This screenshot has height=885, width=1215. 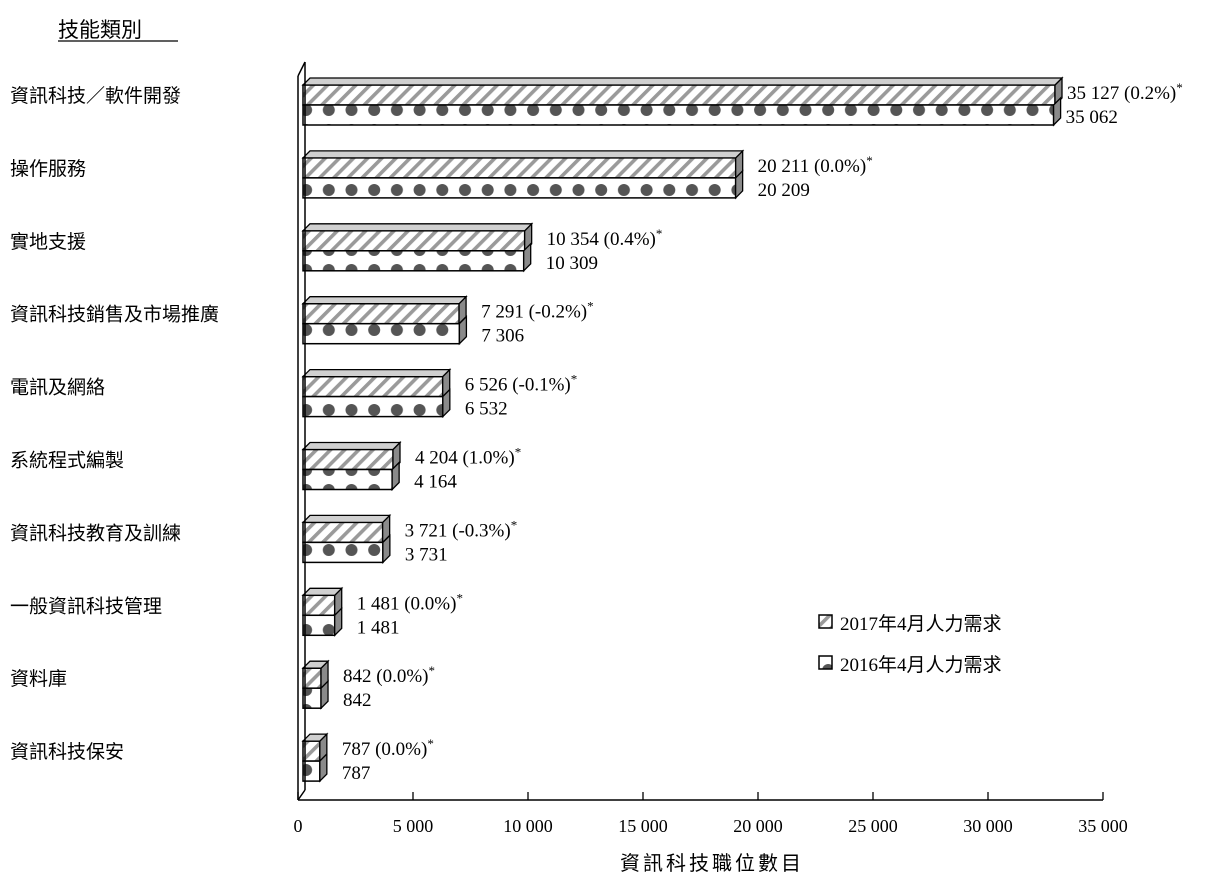 What do you see at coordinates (758, 826) in the screenshot?
I see `x-tick-label: 20 000` at bounding box center [758, 826].